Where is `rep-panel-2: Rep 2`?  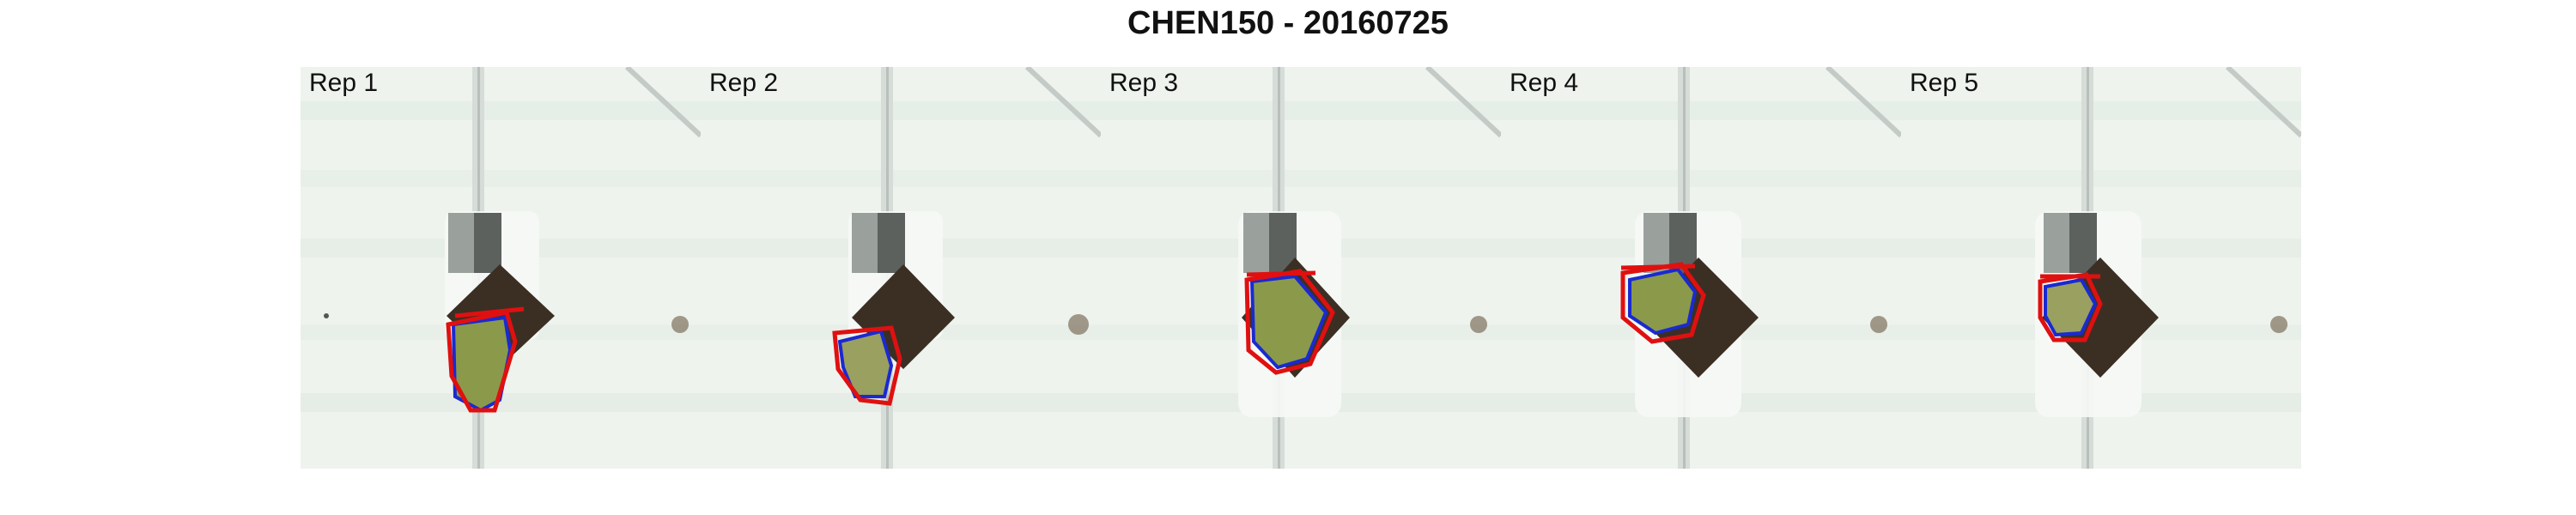
rep-panel-2: Rep 2 is located at coordinates (901, 268).